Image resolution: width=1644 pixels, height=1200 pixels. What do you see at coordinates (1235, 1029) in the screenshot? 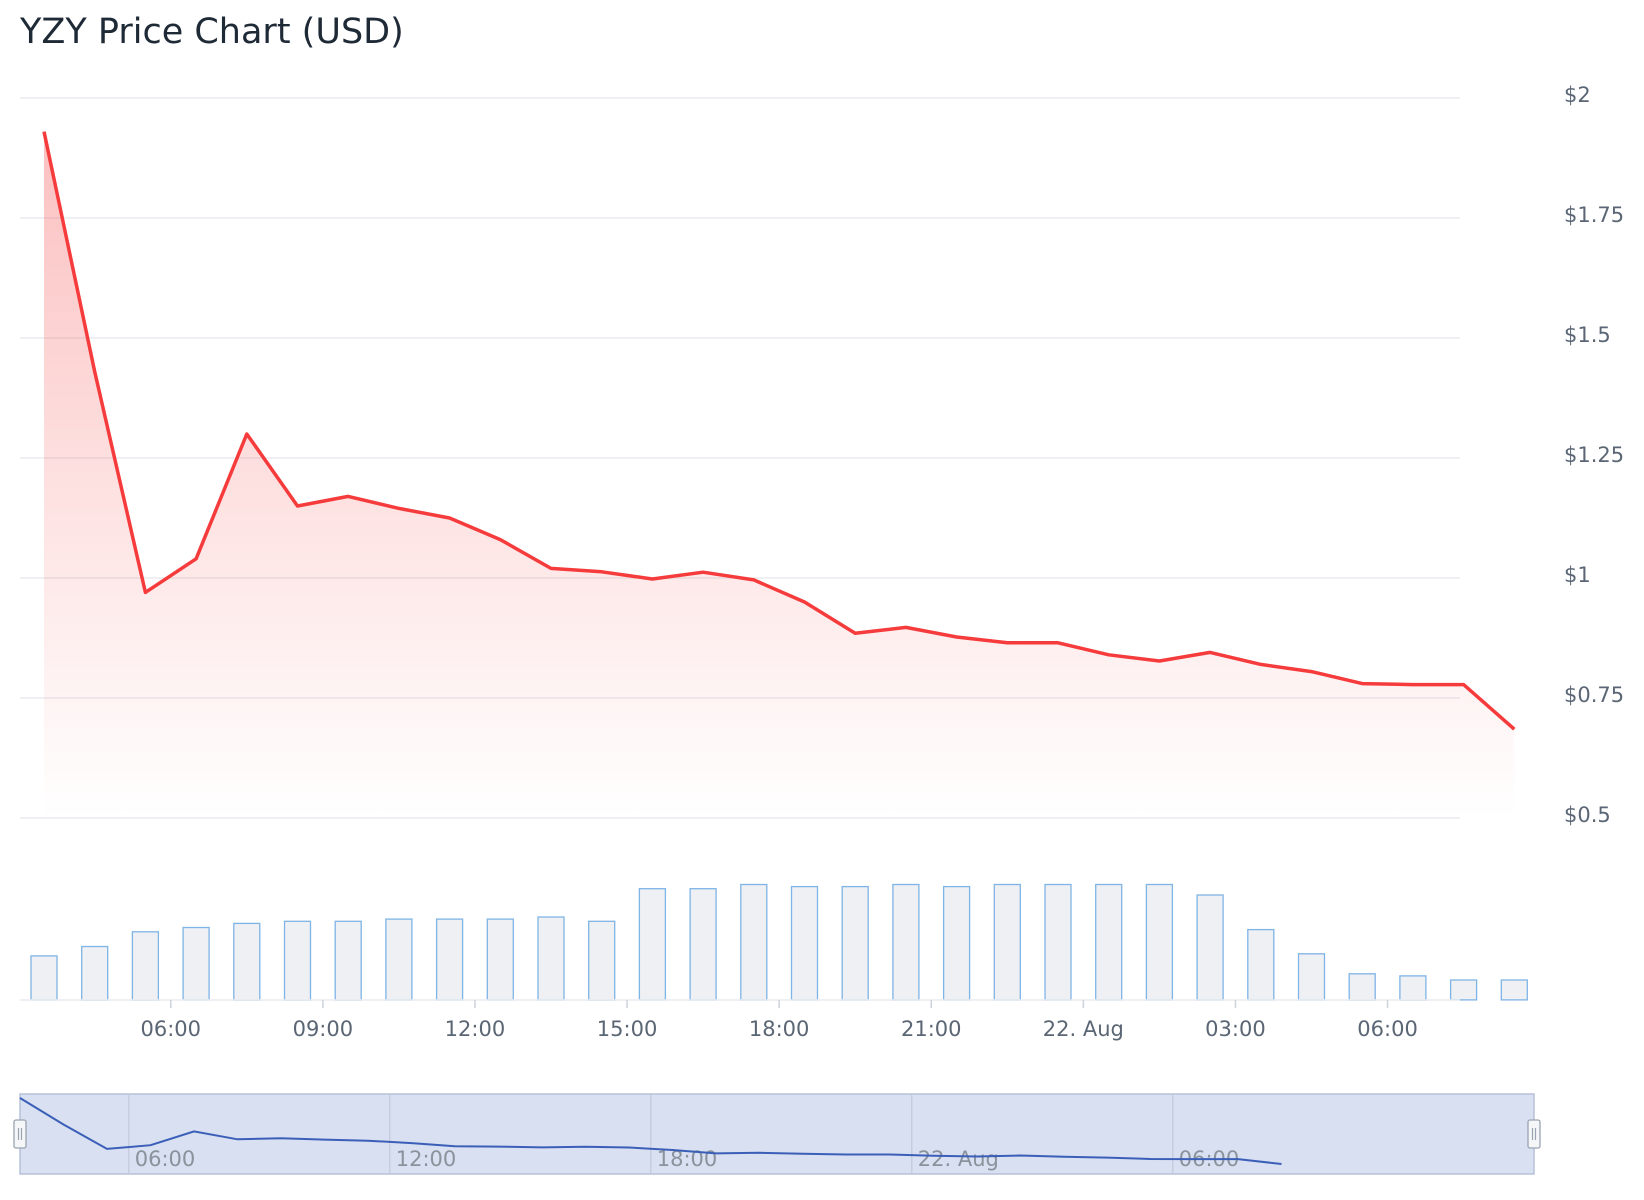
I see `x-tick-label: 03:00` at bounding box center [1235, 1029].